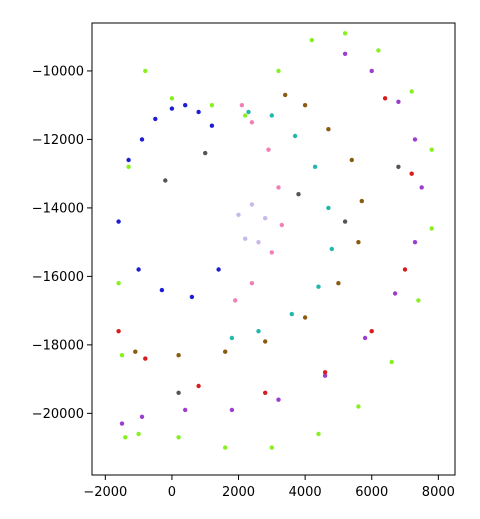 This screenshot has width=480, height=519. Describe the element at coordinates (438, 492) in the screenshot. I see `x-tick-label: 8000` at that location.